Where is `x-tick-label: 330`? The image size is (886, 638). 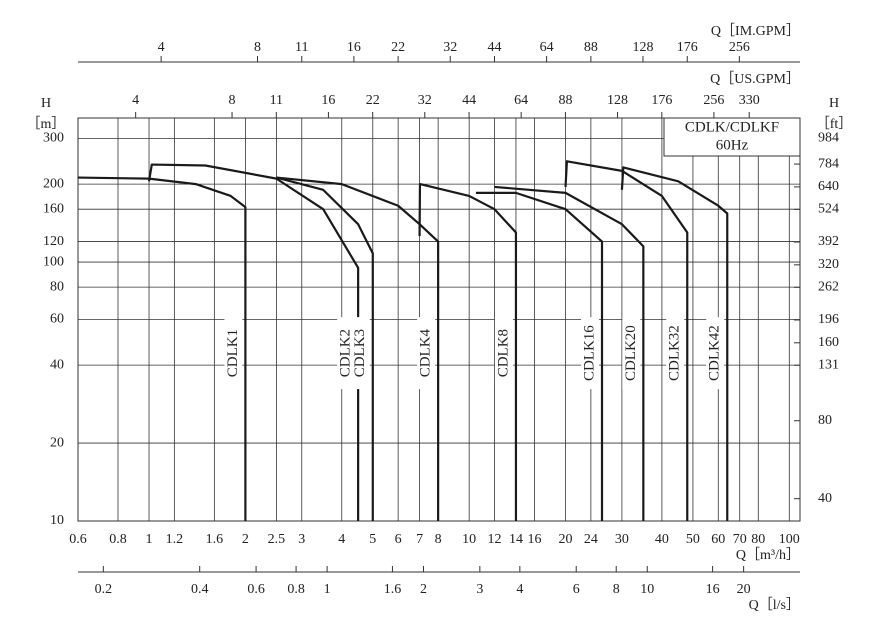 x-tick-label: 330 is located at coordinates (749, 100).